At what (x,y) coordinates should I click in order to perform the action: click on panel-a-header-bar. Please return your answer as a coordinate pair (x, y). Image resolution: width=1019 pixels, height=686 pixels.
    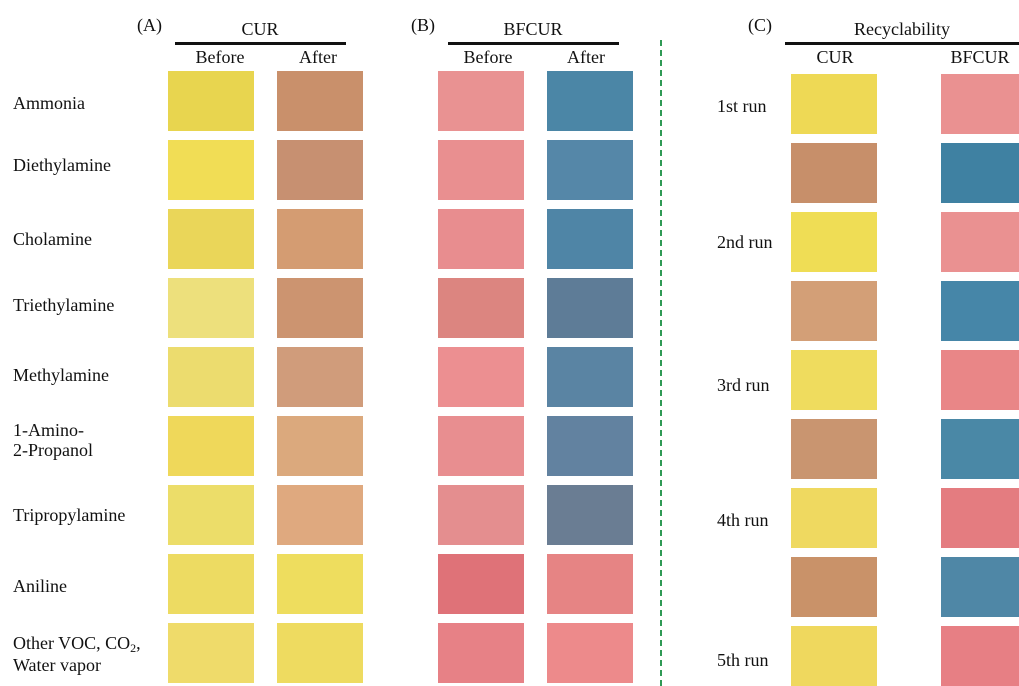
    Looking at the image, I should click on (260, 43).